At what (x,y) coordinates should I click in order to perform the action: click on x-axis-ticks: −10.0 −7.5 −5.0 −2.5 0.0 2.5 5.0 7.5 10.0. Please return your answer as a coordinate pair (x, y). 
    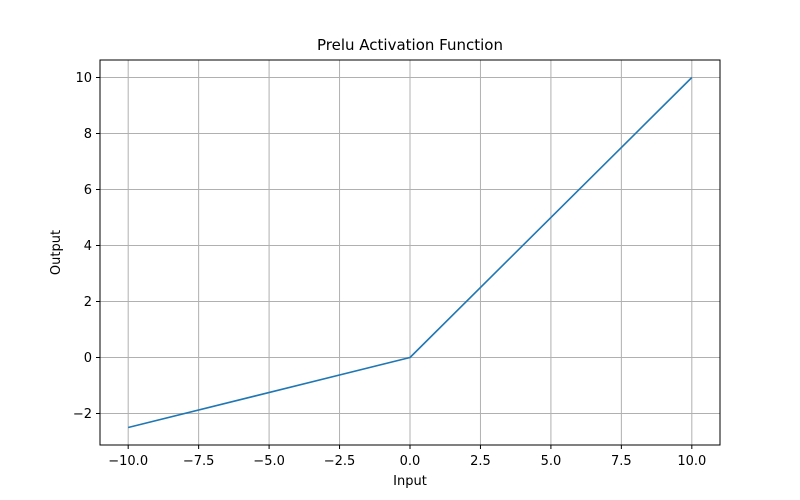
    Looking at the image, I should click on (407, 457).